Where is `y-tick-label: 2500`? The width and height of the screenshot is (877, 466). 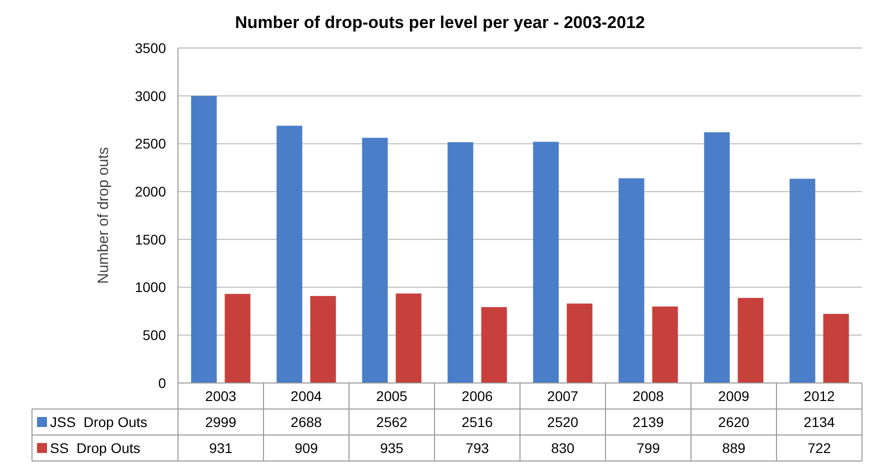
y-tick-label: 2500 is located at coordinates (150, 144).